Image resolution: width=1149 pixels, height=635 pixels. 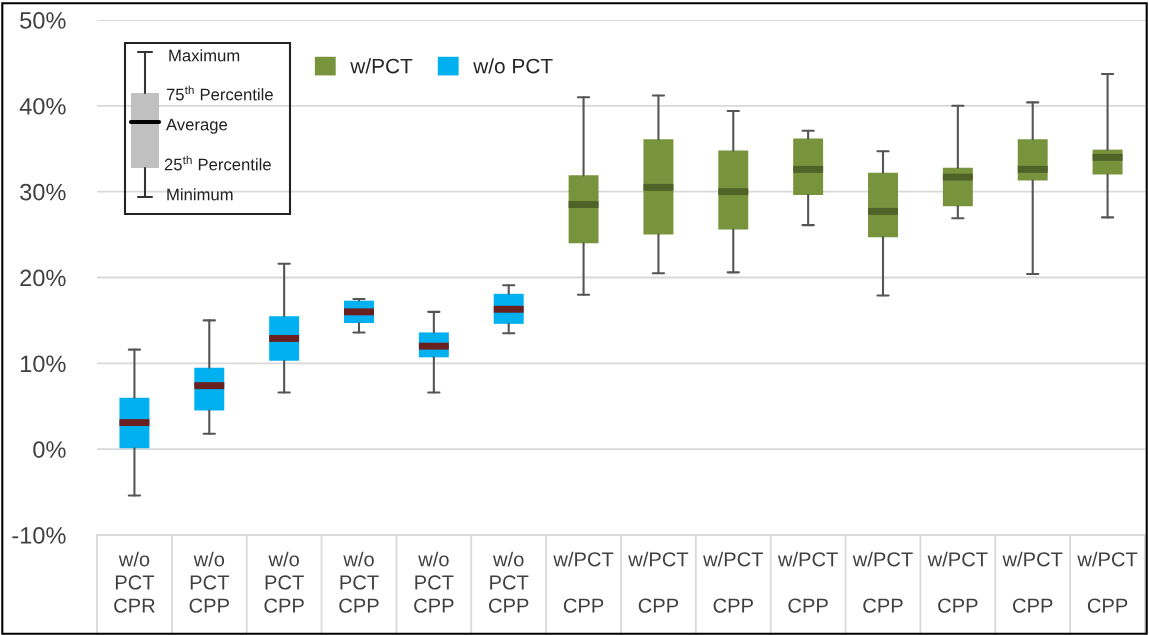 What do you see at coordinates (39, 535) in the screenshot?
I see `y-tick-label: -10%` at bounding box center [39, 535].